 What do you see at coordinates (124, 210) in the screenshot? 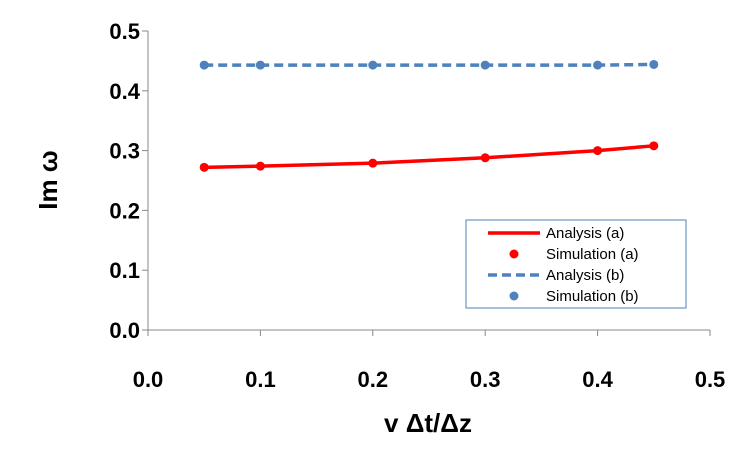
I see `y-tick-label: 0.2` at bounding box center [124, 210].